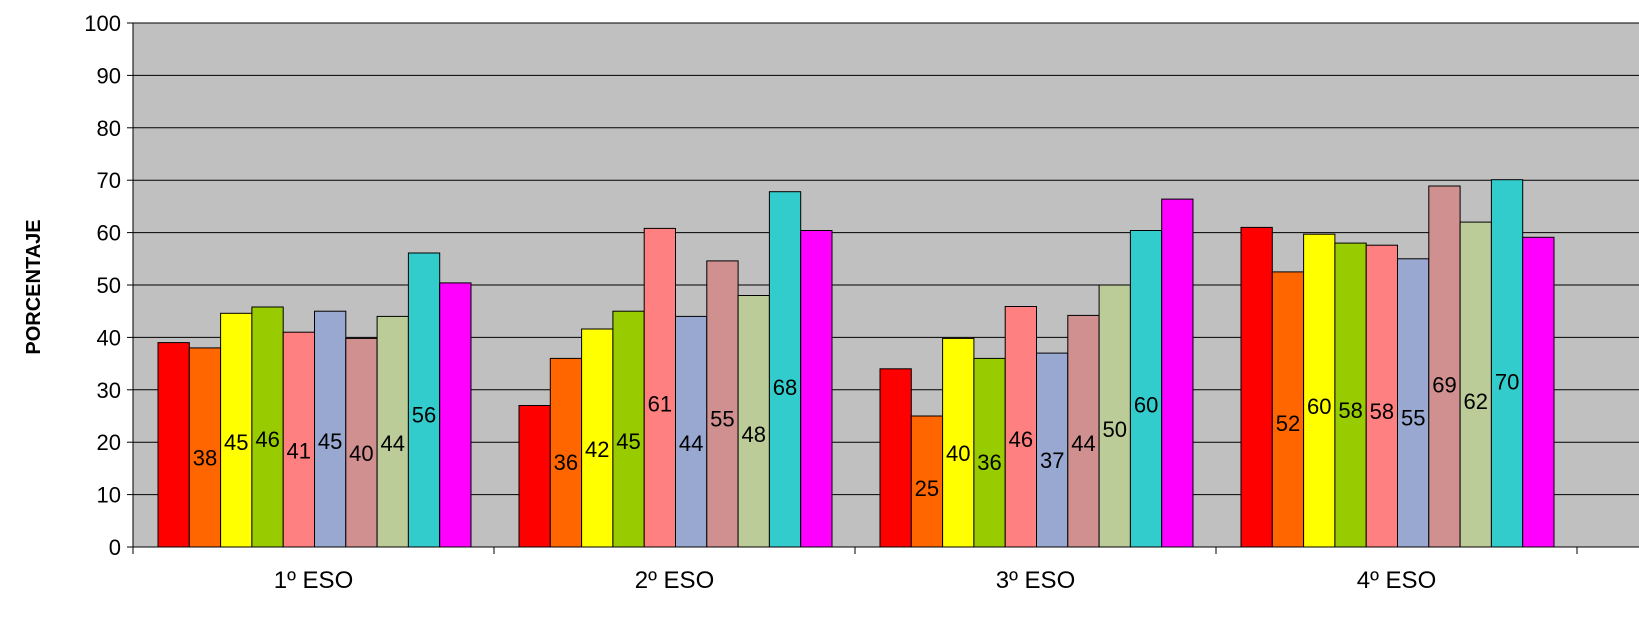  Describe the element at coordinates (109, 337) in the screenshot. I see `y-tick-label: 40` at that location.